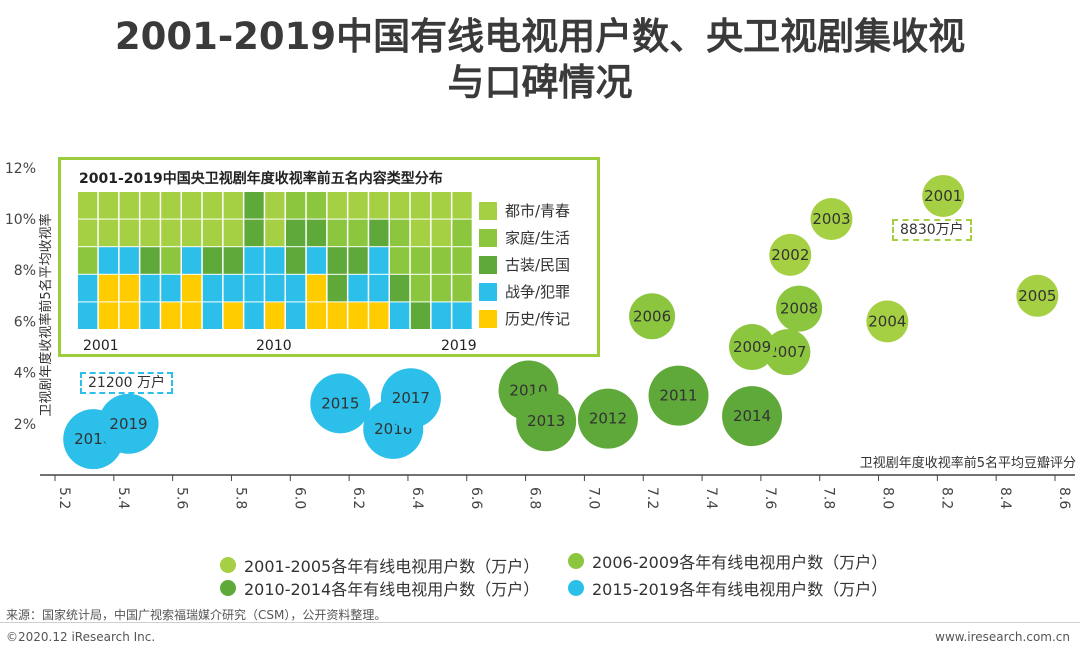  What do you see at coordinates (1002, 637) in the screenshot?
I see `site-url: www.iresearch.com.cn` at bounding box center [1002, 637].